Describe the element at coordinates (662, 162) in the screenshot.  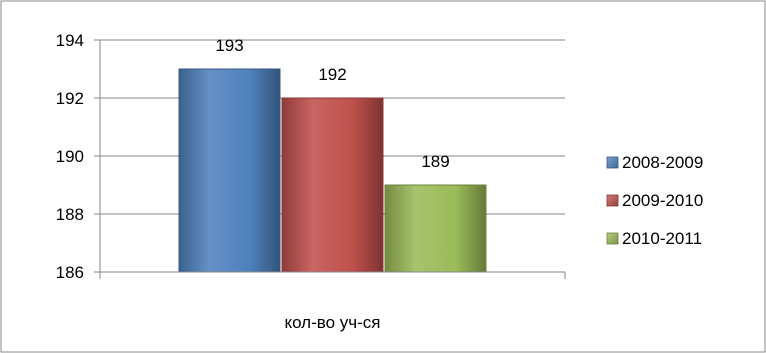
I see `legend-label: 2008-2009` at that location.